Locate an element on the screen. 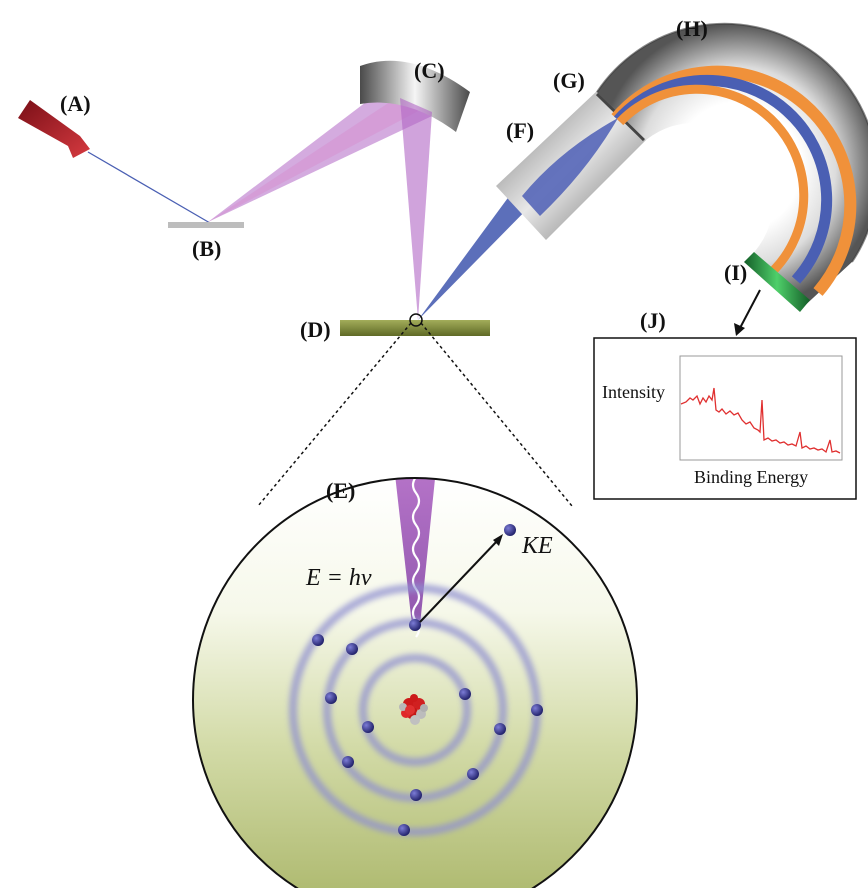 Image resolution: width=868 pixels, height=888 pixels. label-a: (A) is located at coordinates (75, 103).